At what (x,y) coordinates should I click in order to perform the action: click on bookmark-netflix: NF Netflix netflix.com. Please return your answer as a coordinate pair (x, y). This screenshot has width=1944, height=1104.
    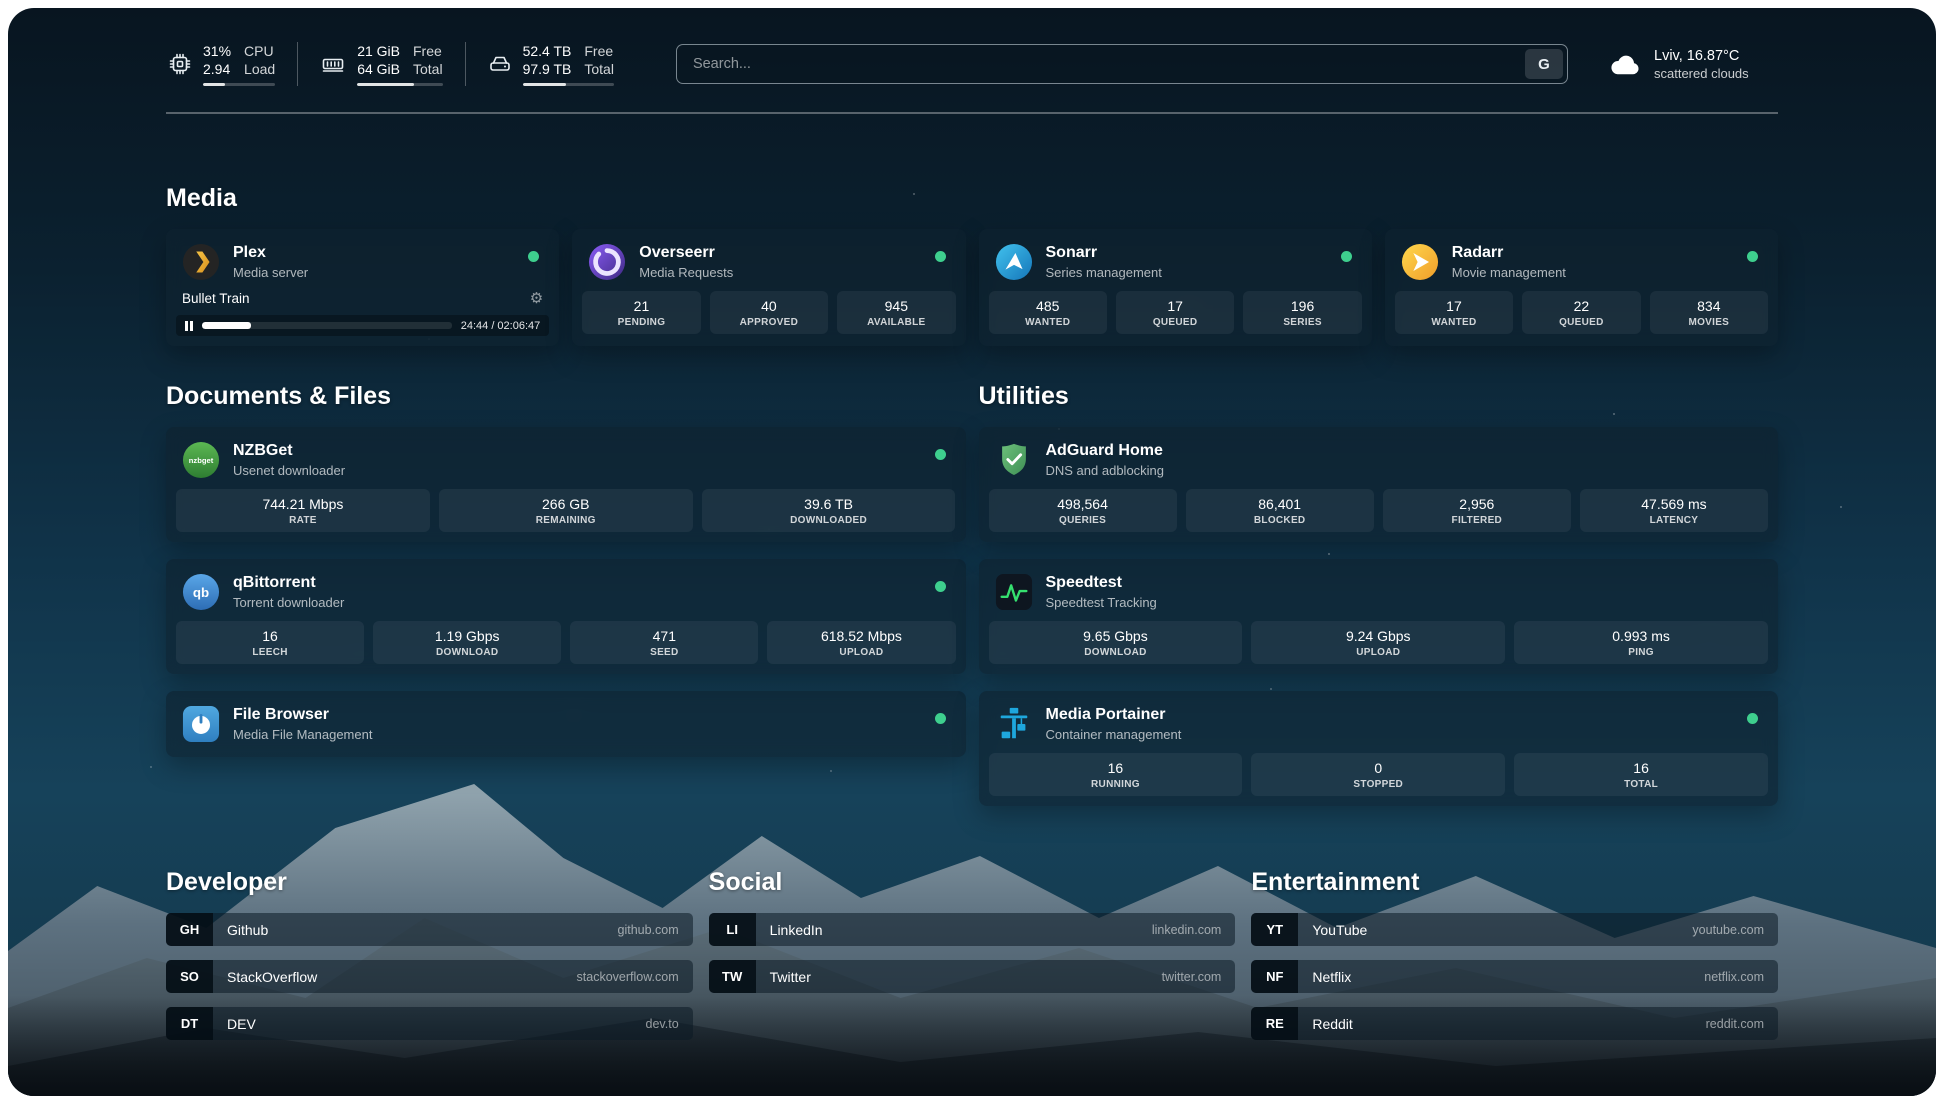
    Looking at the image, I should click on (1514, 977).